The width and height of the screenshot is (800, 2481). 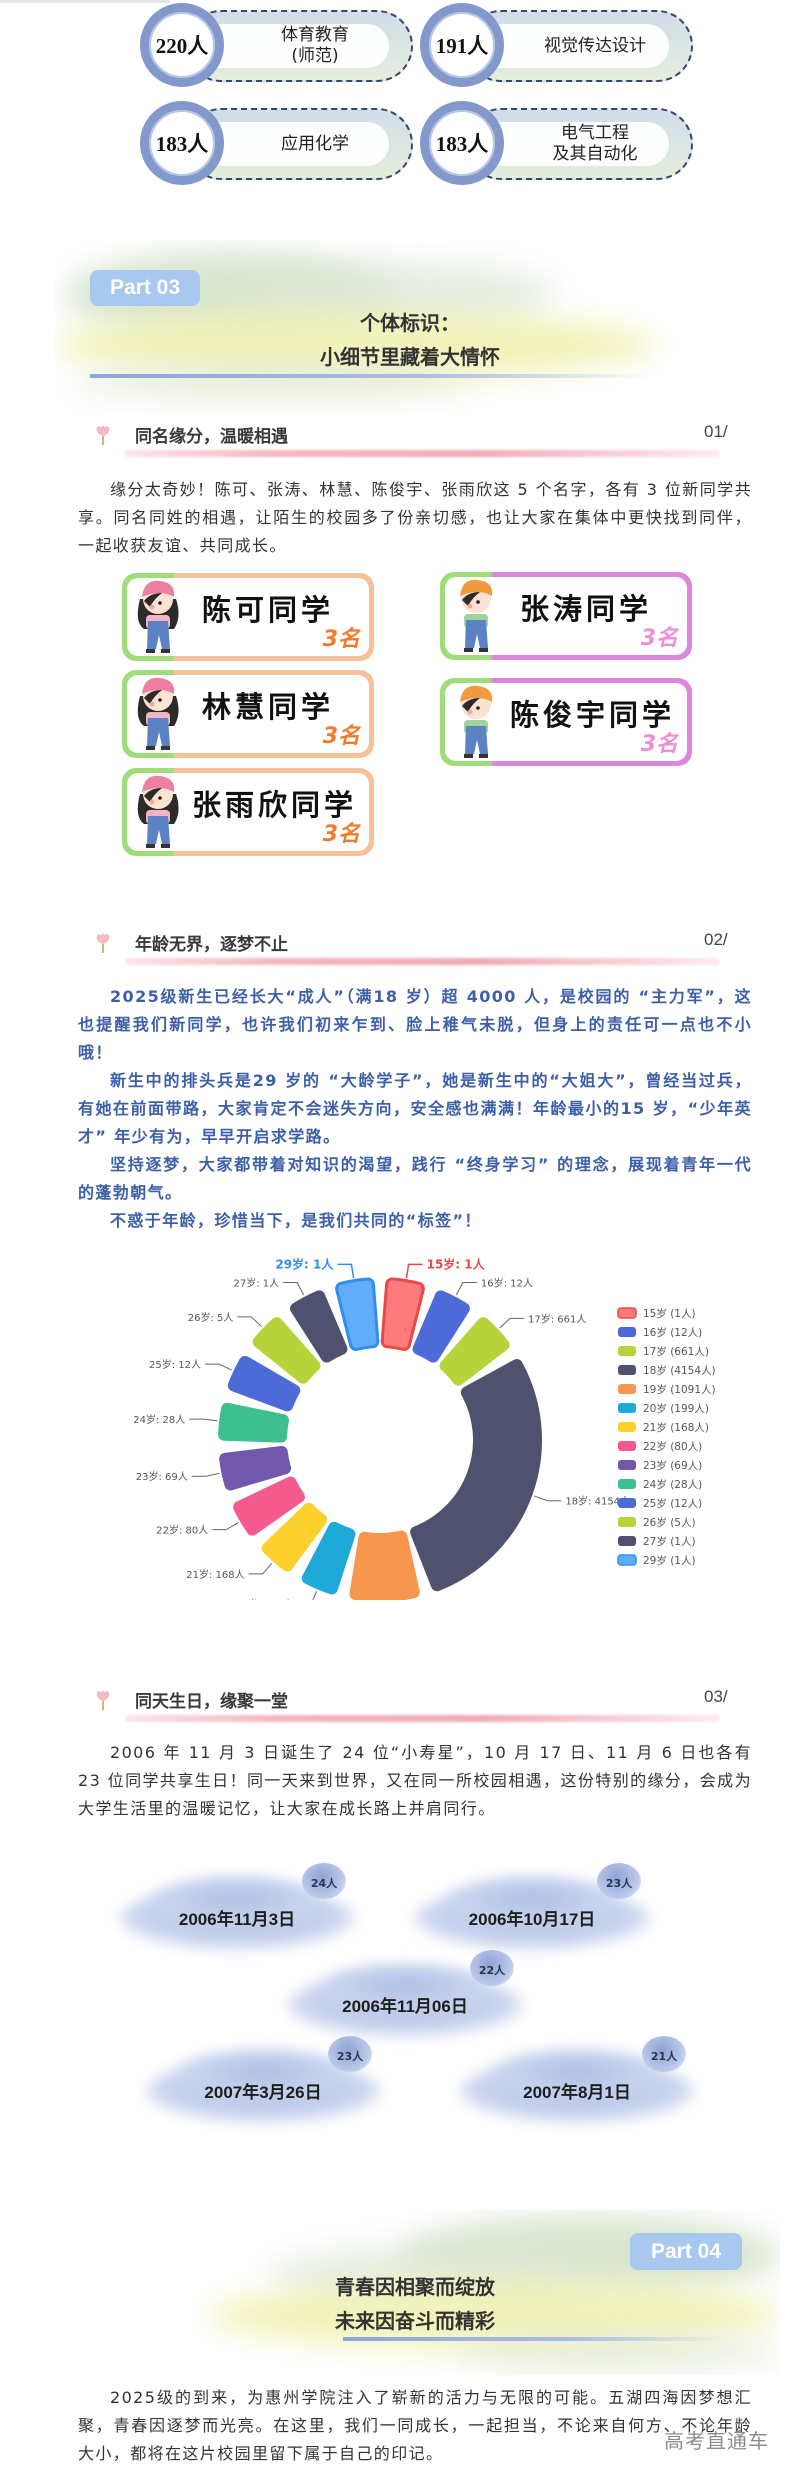 What do you see at coordinates (656, 1560) in the screenshot?
I see `legend-item: 29岁 (1人)` at bounding box center [656, 1560].